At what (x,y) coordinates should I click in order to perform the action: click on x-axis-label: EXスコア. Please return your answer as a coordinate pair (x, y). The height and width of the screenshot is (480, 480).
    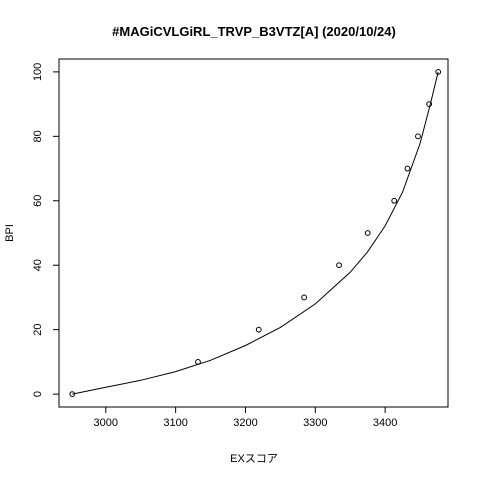
    Looking at the image, I should click on (254, 459).